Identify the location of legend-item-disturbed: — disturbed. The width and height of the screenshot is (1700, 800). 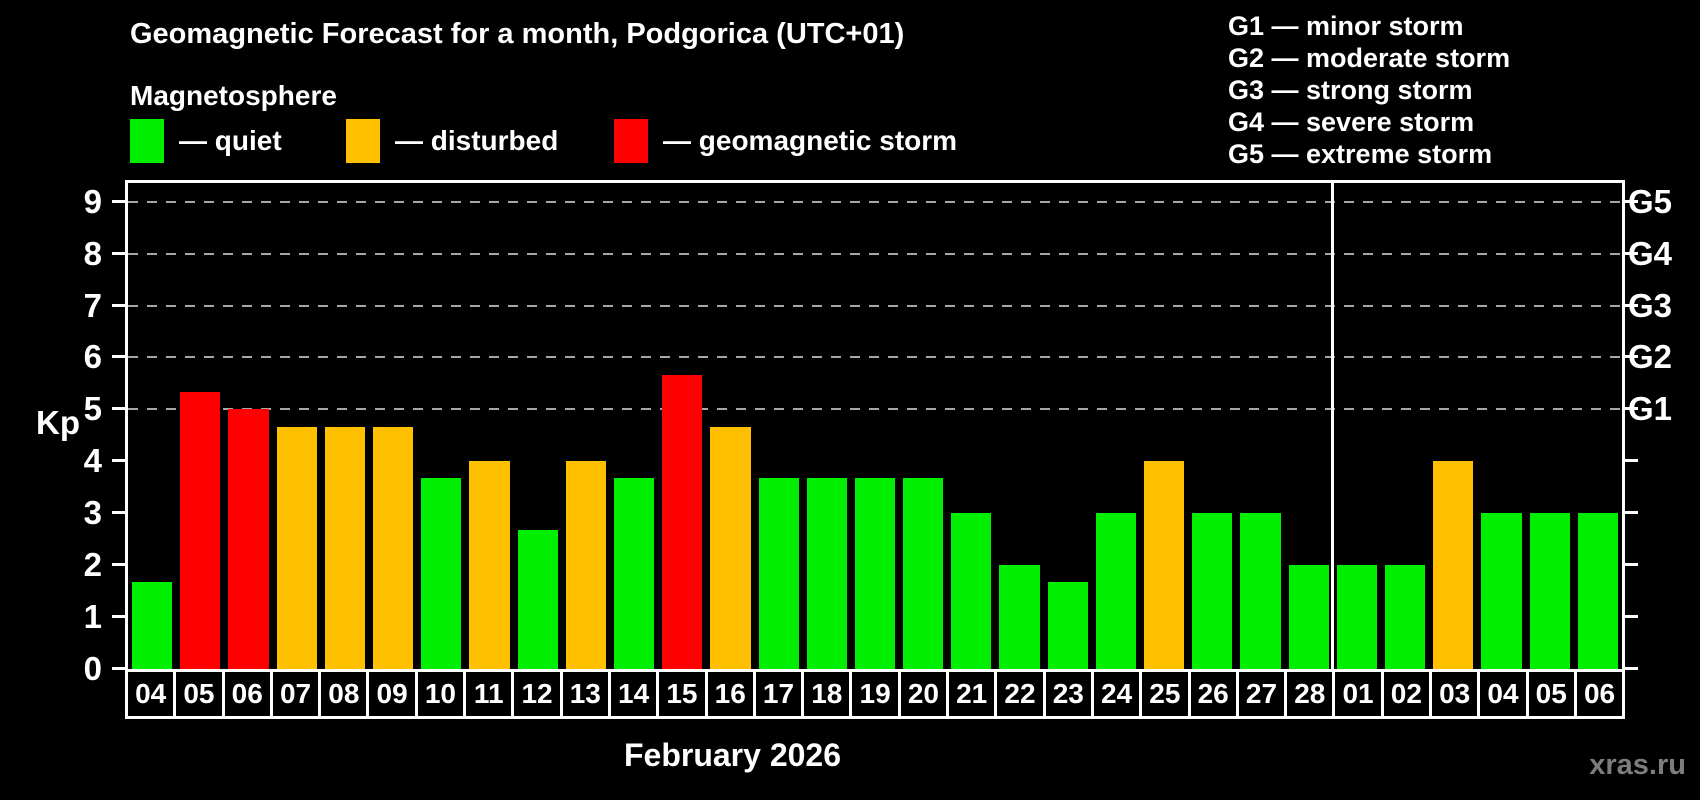
(452, 141).